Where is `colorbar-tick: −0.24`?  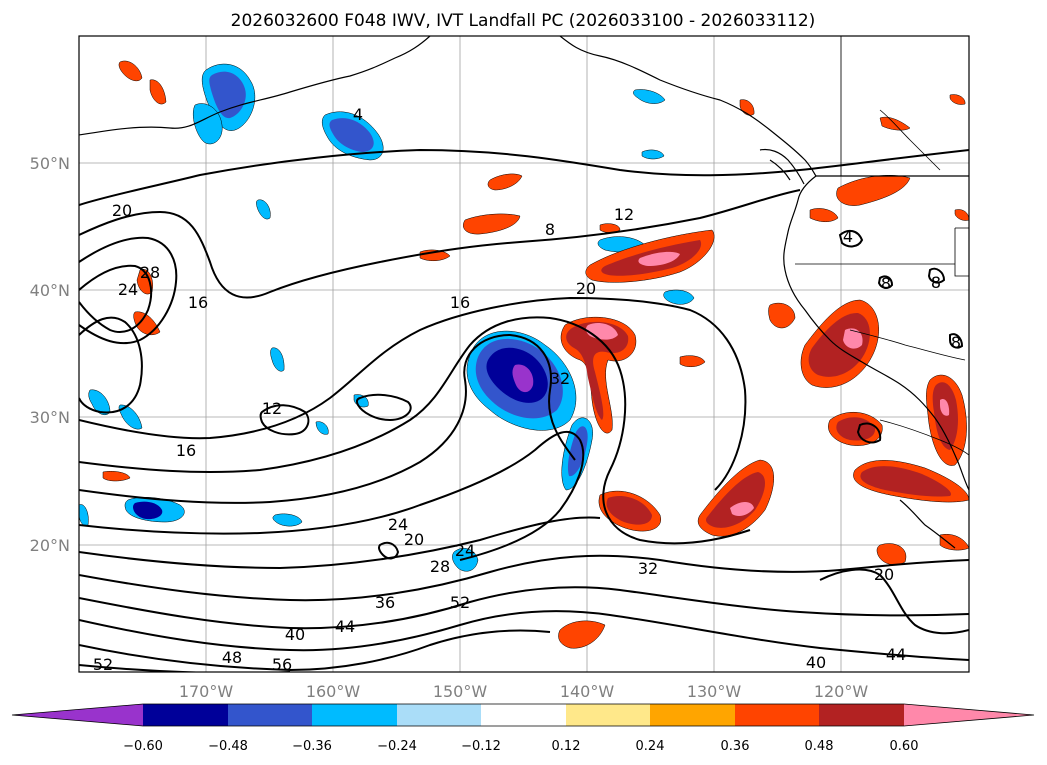
colorbar-tick: −0.24 is located at coordinates (397, 746).